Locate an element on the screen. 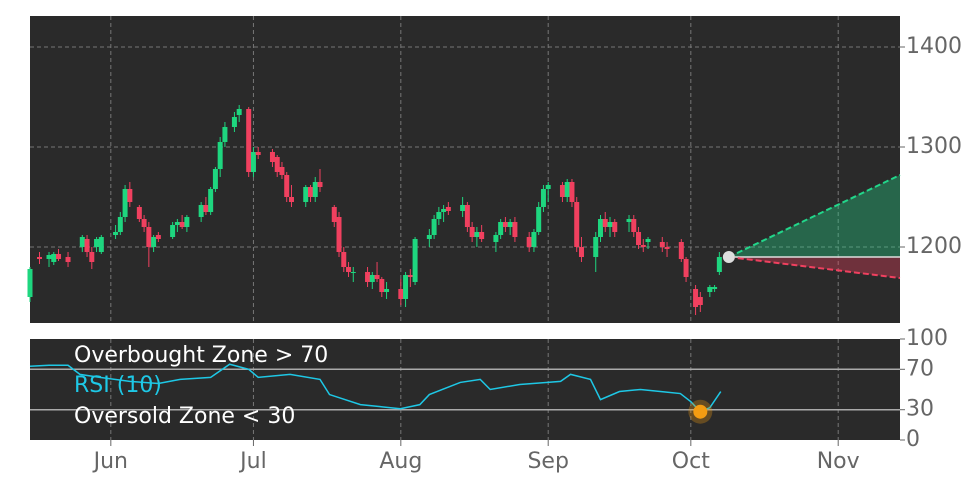 Image resolution: width=972 pixels, height=486 pixels. y-tick-label: 30 is located at coordinates (920, 409).